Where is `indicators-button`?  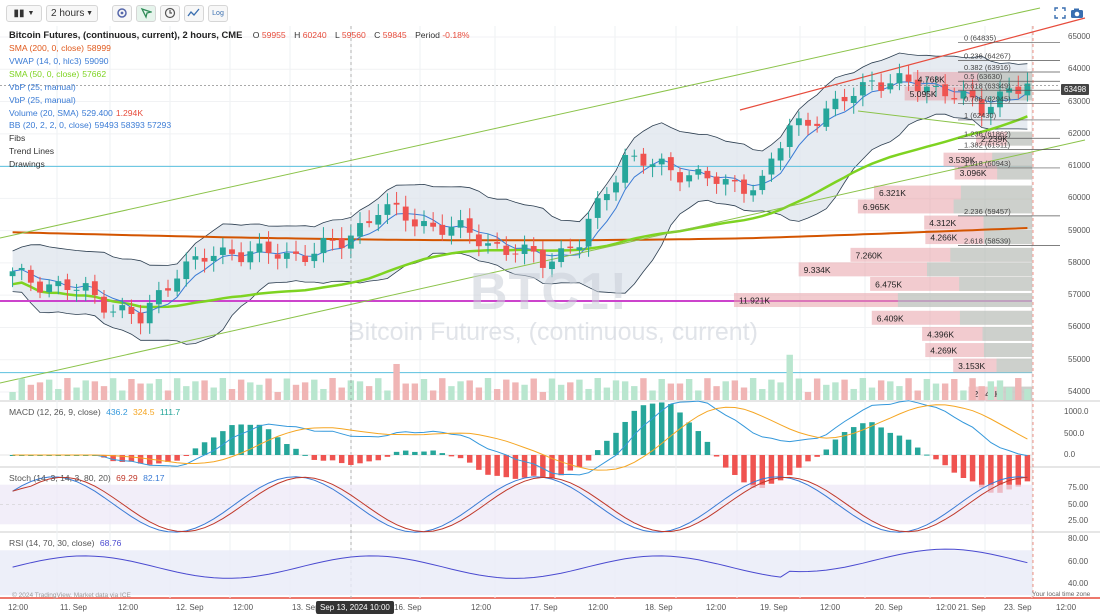 indicators-button is located at coordinates (194, 13).